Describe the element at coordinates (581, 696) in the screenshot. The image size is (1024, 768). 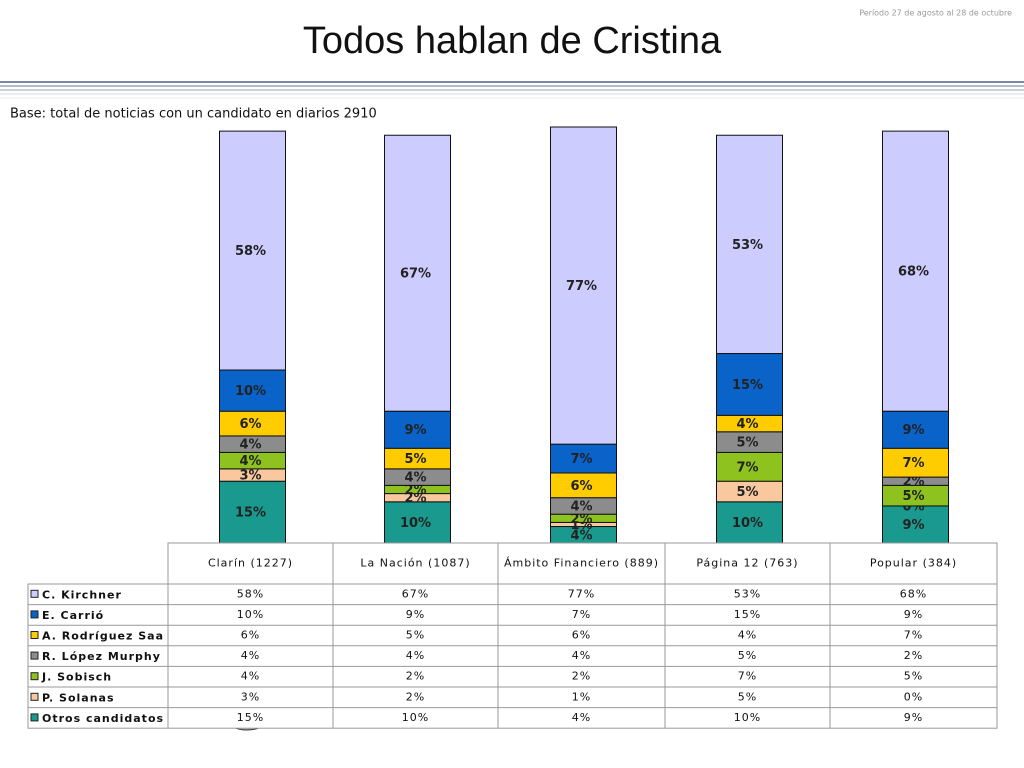
I see `table-cell: 1%` at that location.